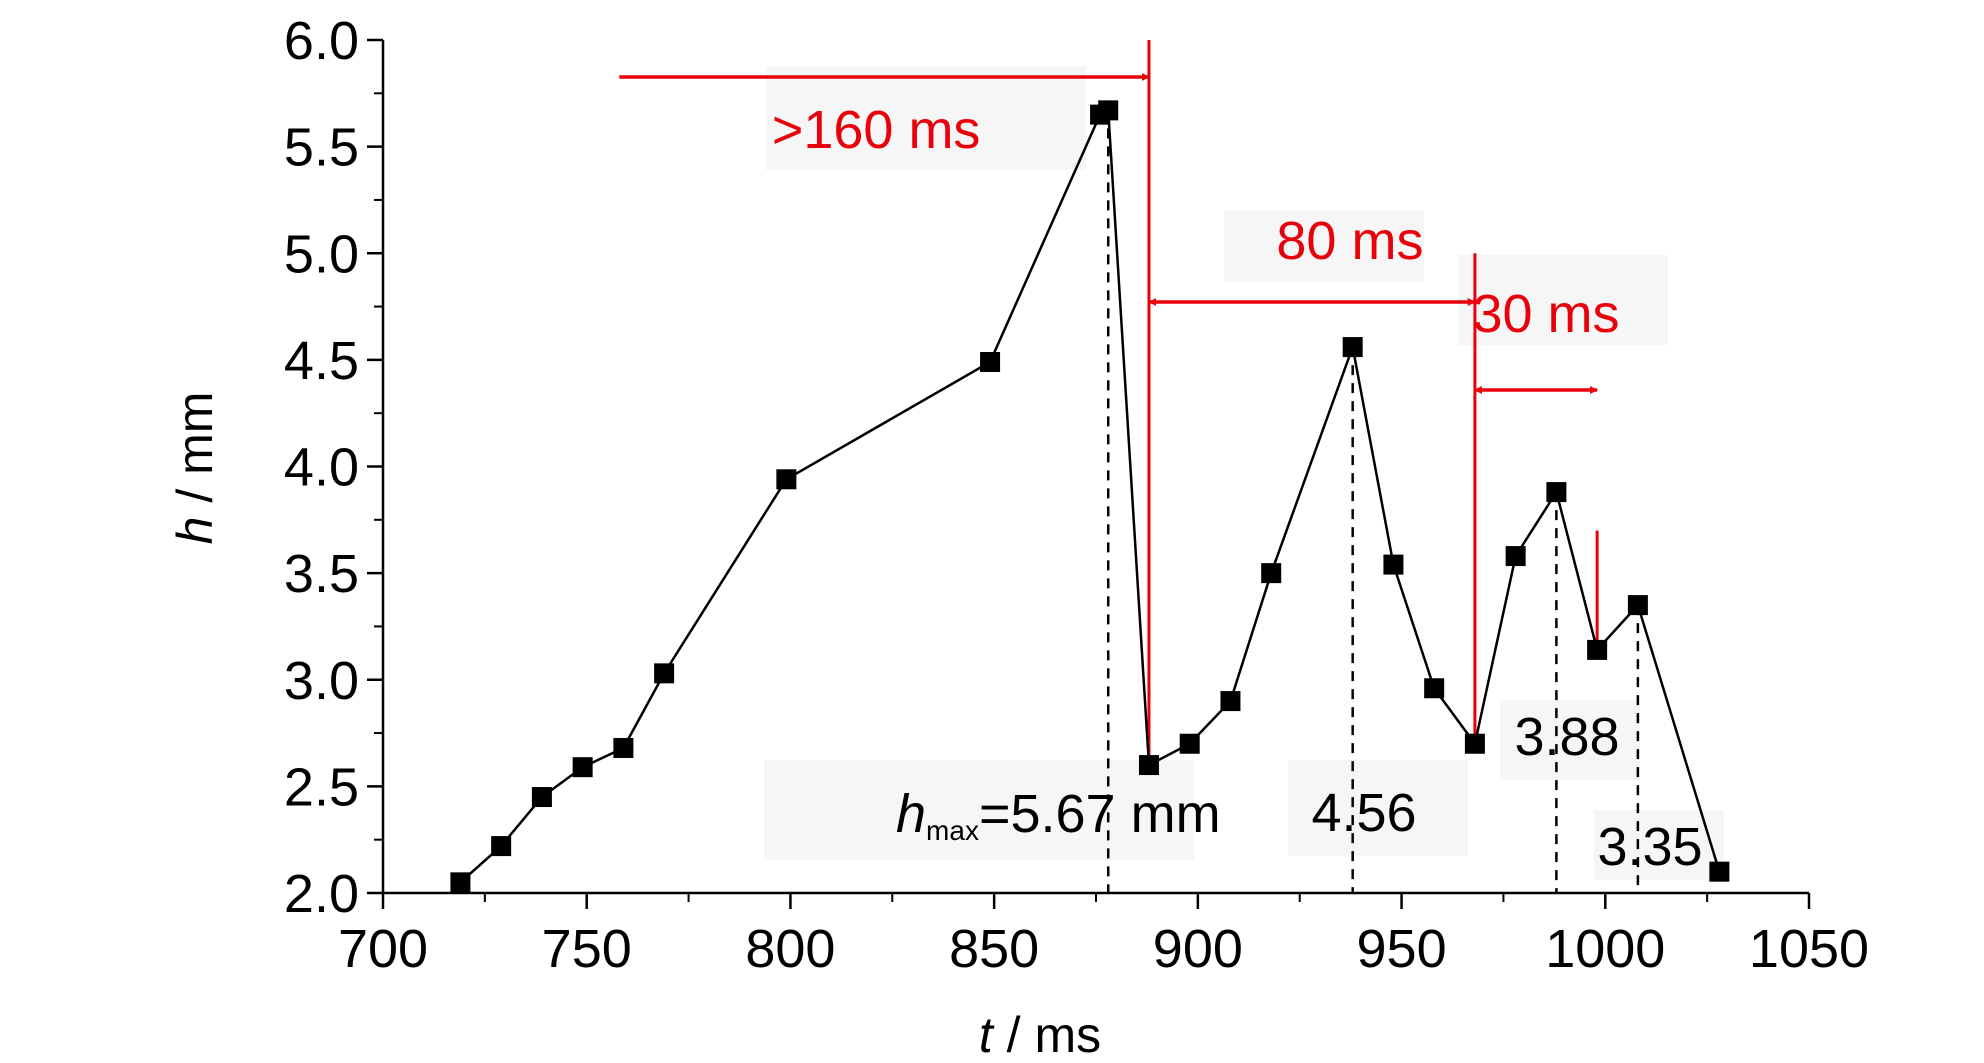 This screenshot has width=1984, height=1063. I want to click on y-axis-unit: / mm, so click(195, 454).